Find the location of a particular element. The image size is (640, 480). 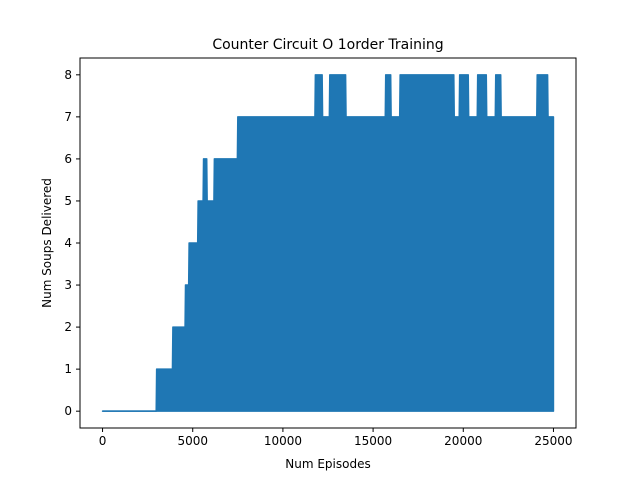

x-tick-label: 20000 is located at coordinates (463, 441).